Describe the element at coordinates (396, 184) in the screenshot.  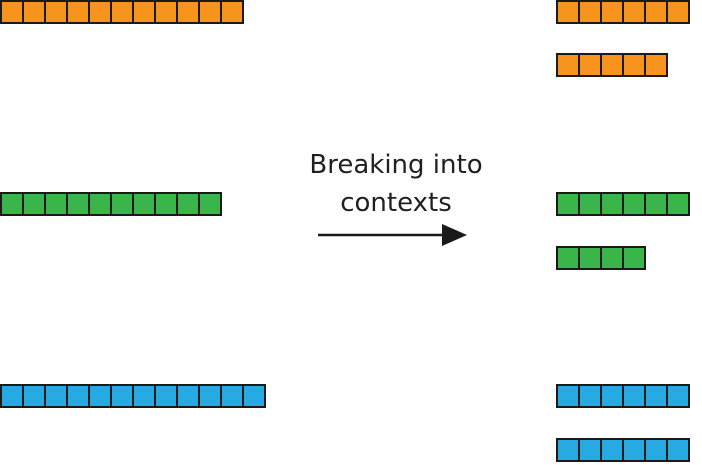
I see `caption: Breaking into contexts` at that location.